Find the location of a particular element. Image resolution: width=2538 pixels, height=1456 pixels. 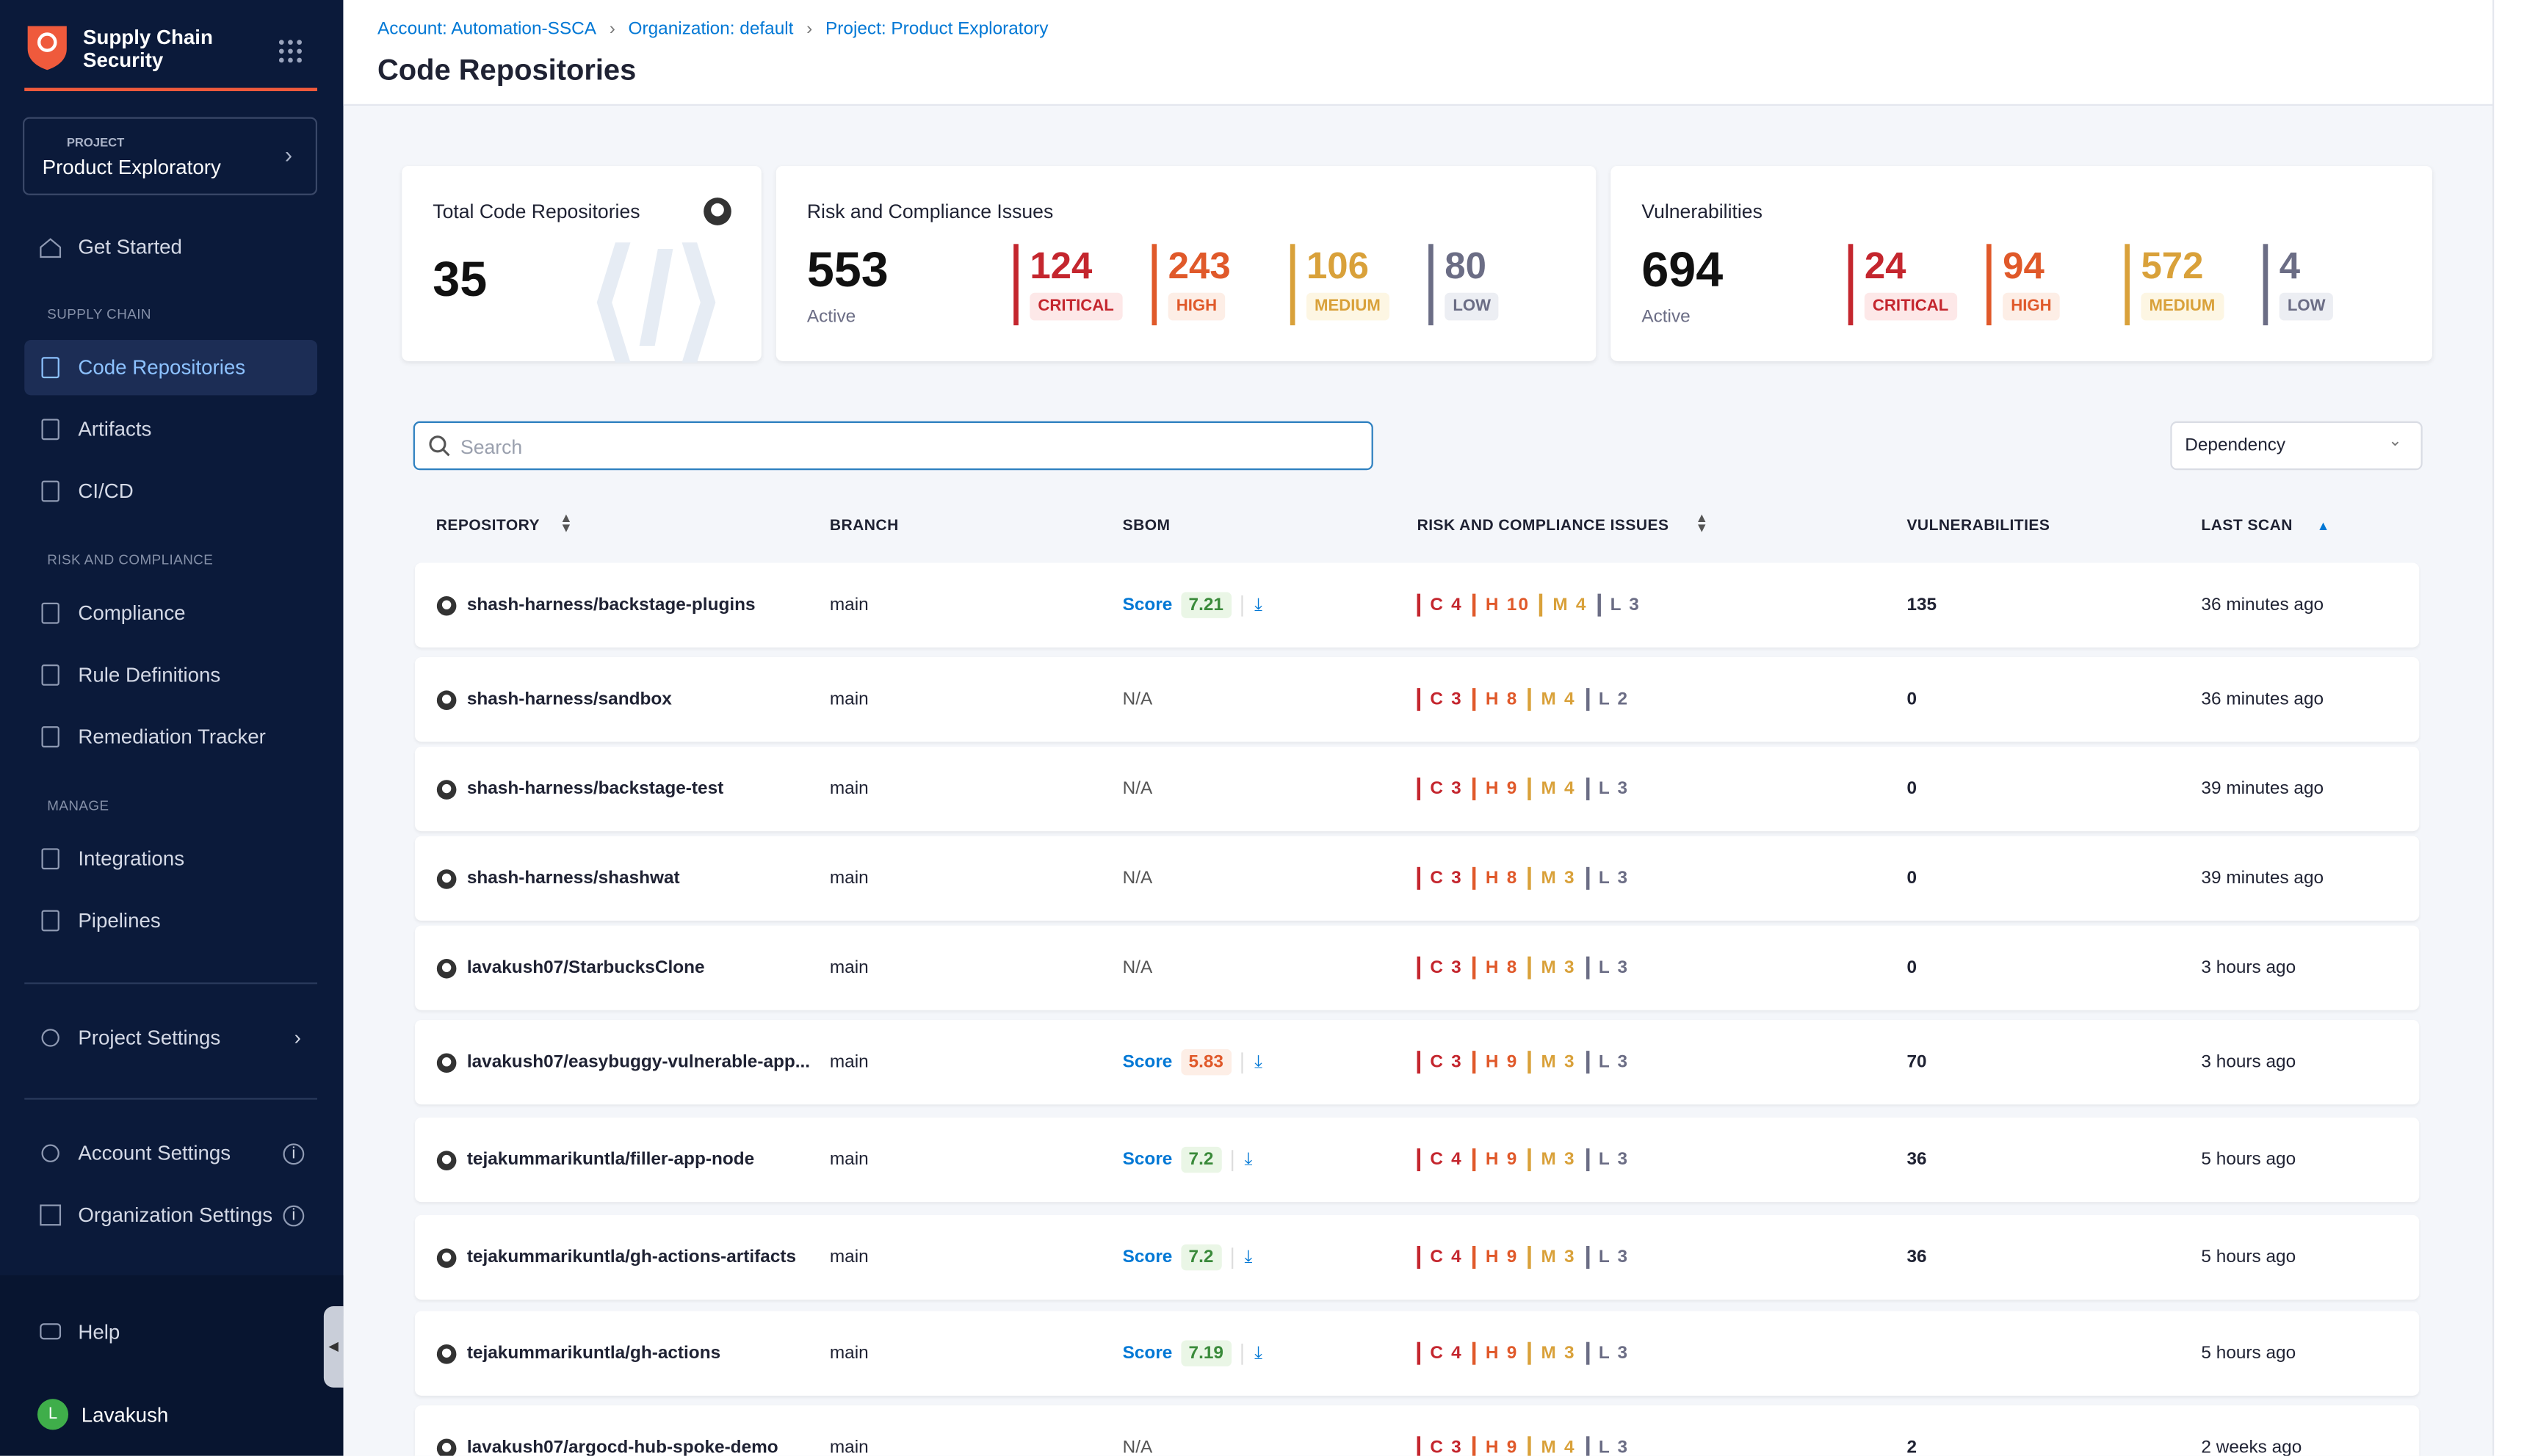

card-title: Total Code Repositories is located at coordinates (536, 211).